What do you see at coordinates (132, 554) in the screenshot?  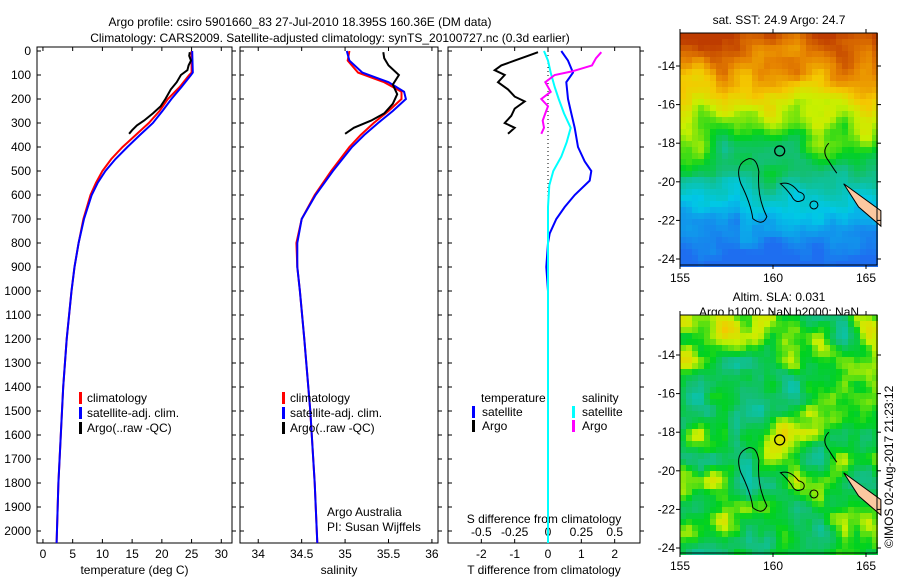 I see `x-tick-label: 15` at bounding box center [132, 554].